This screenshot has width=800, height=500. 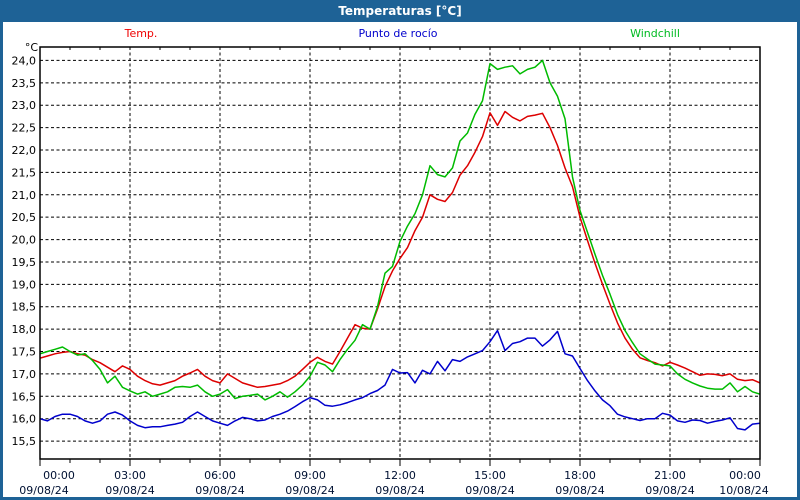 What do you see at coordinates (24, 217) in the screenshot?
I see `y-tick-label: 20,5` at bounding box center [24, 217].